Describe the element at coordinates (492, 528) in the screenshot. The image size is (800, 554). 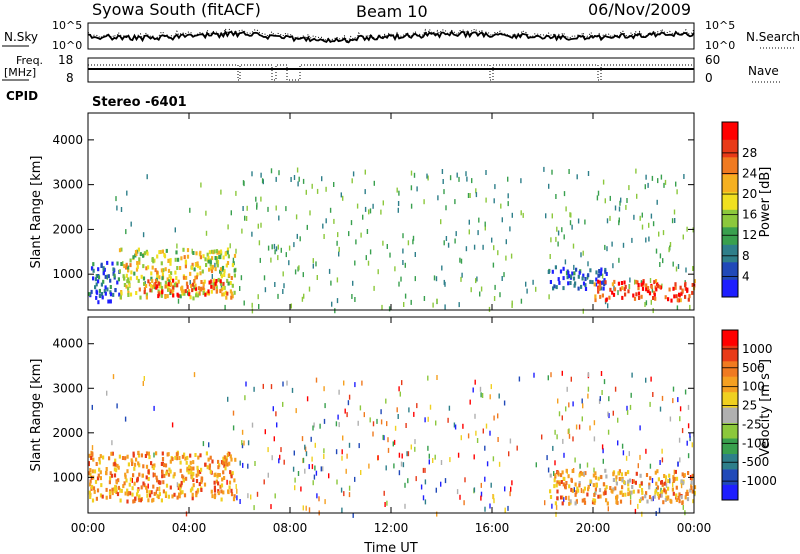
I see `x-tick-label: 16:00` at that location.